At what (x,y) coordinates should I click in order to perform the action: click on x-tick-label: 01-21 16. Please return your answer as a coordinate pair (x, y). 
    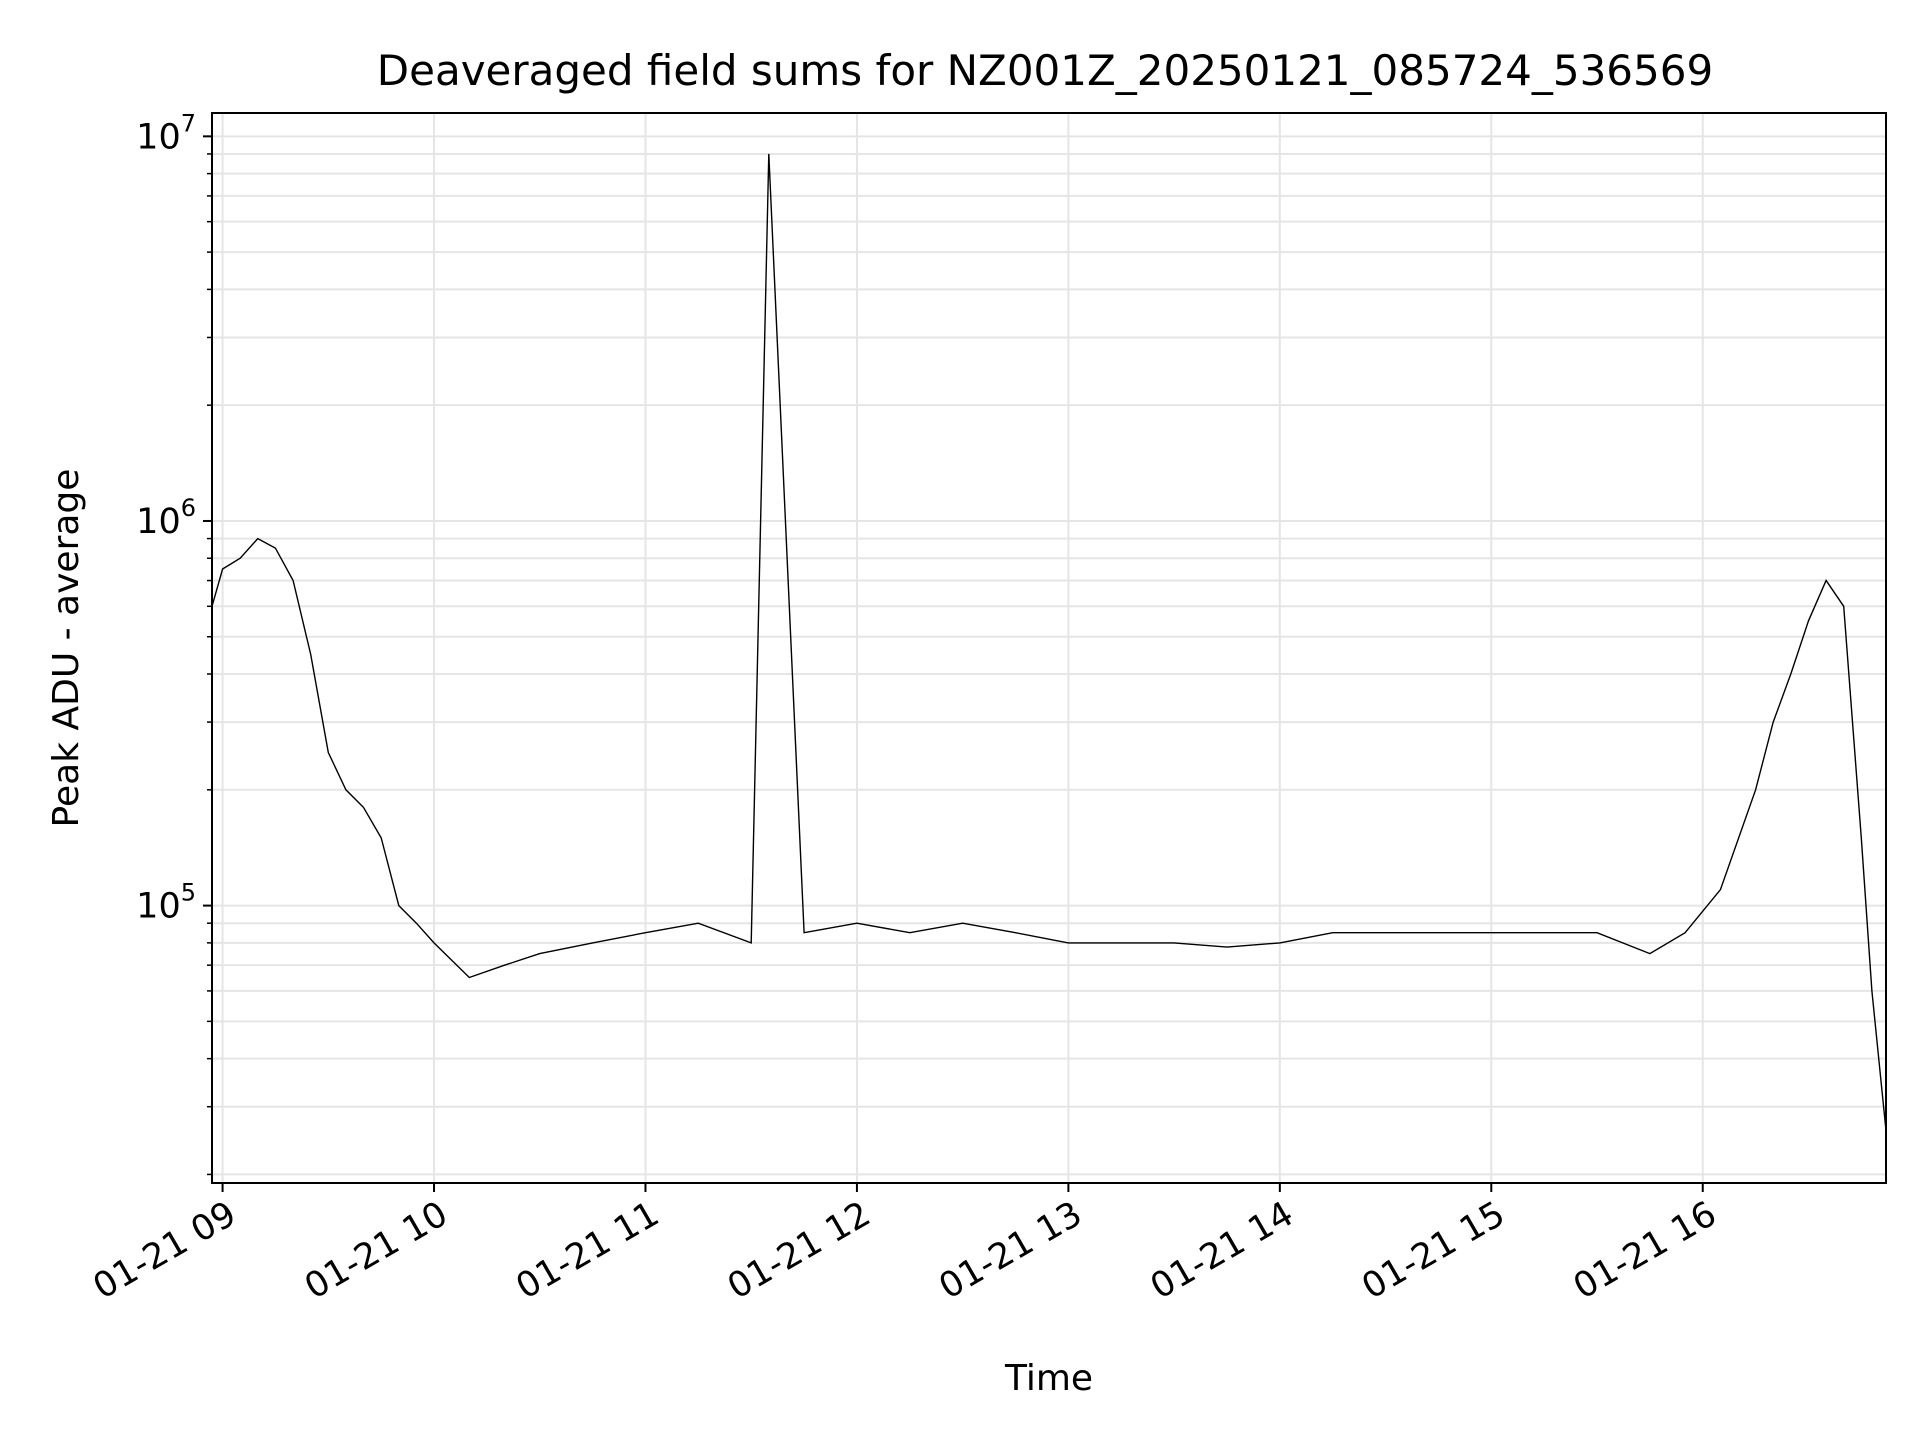
    Looking at the image, I should click on (1645, 1250).